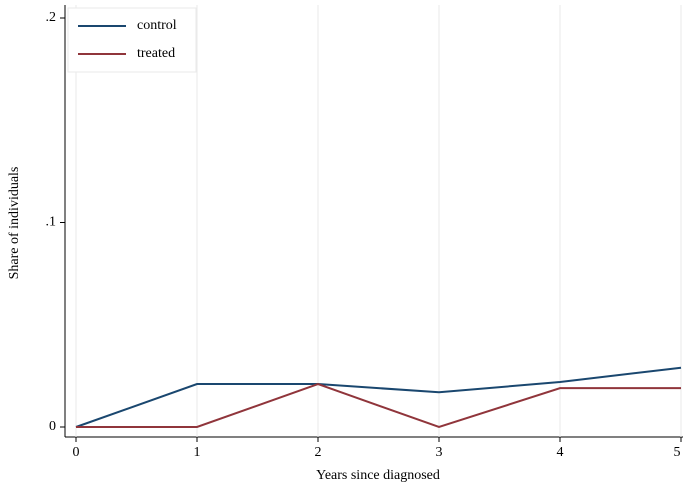 The image size is (683, 491). What do you see at coordinates (157, 25) in the screenshot?
I see `legend-label: control` at bounding box center [157, 25].